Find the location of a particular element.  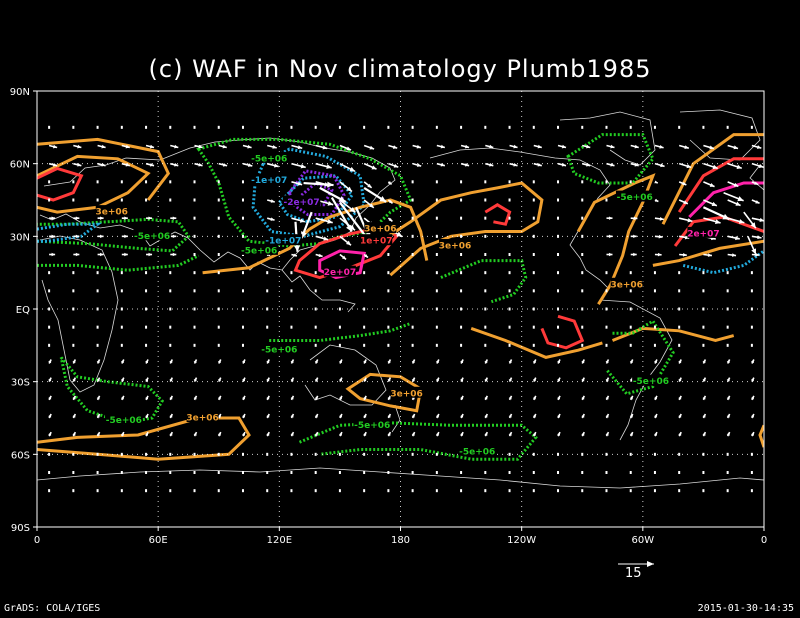

reference-vector-label: 15 is located at coordinates (633, 573).